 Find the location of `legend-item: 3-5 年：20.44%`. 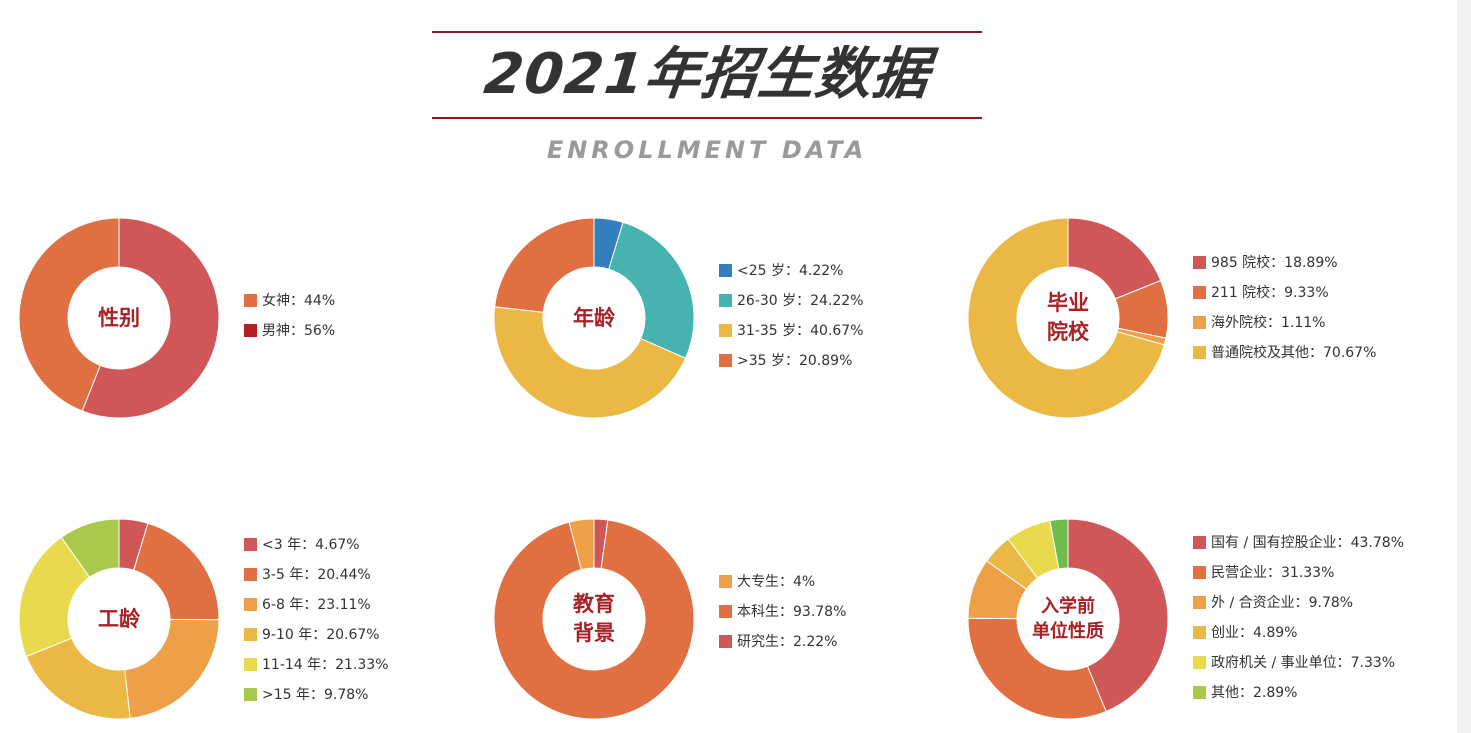

legend-item: 3-5 年：20.44% is located at coordinates (316, 574).